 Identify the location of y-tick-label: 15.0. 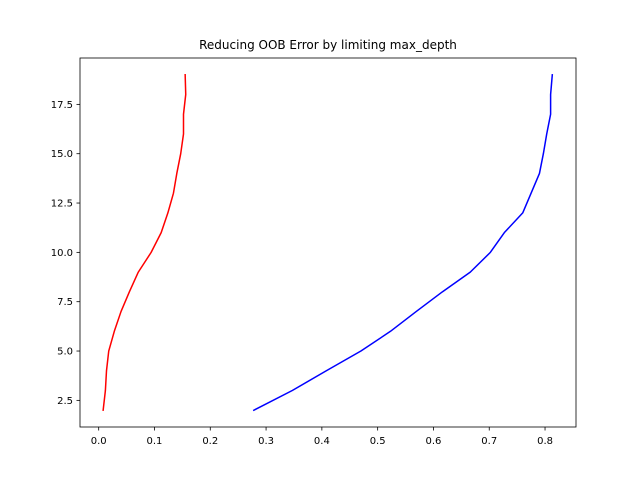
(62, 154).